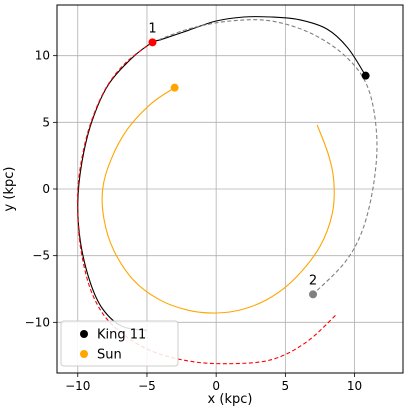  I want to click on x-axis-label: x (kpc), so click(230, 399).